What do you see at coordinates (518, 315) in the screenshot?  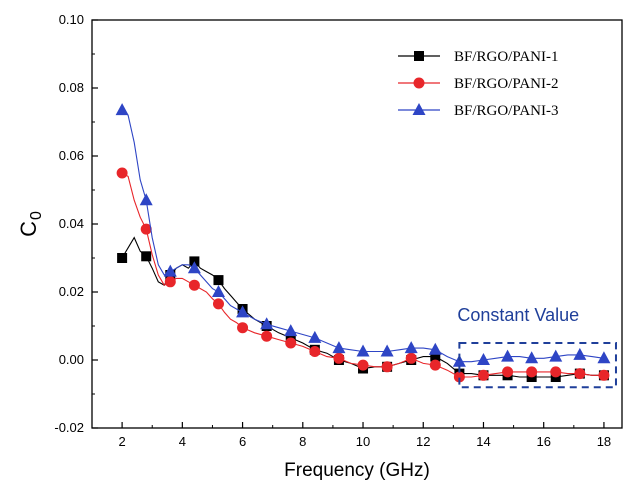 I see `constant-value-label: Constant Value` at bounding box center [518, 315].